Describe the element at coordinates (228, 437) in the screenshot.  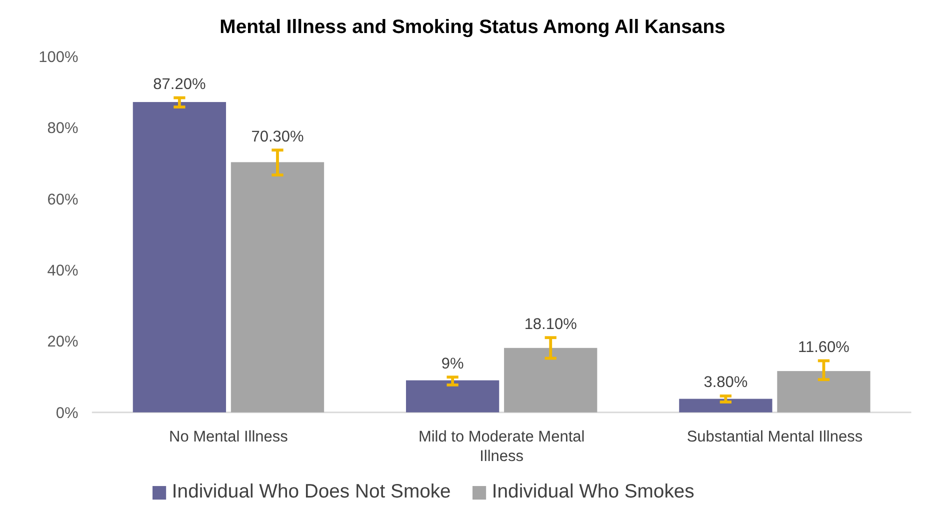
I see `x-tick-label: No Mental Illness` at that location.